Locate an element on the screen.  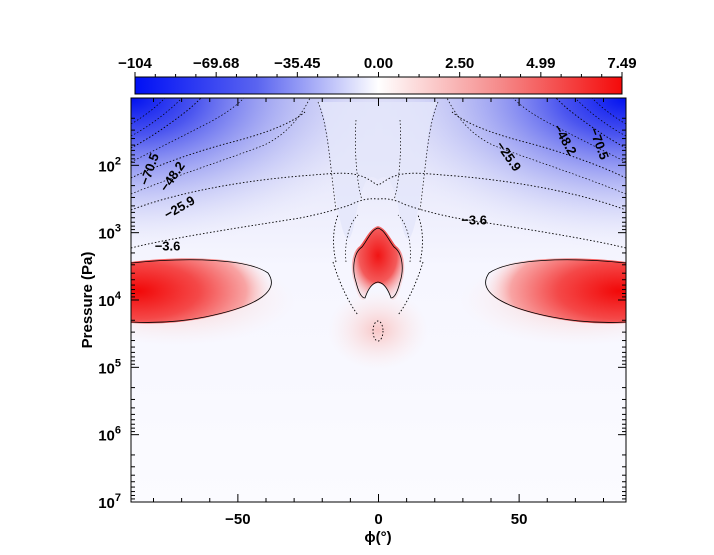
y-axis-label: Pressure (Pa) is located at coordinates (87, 300).